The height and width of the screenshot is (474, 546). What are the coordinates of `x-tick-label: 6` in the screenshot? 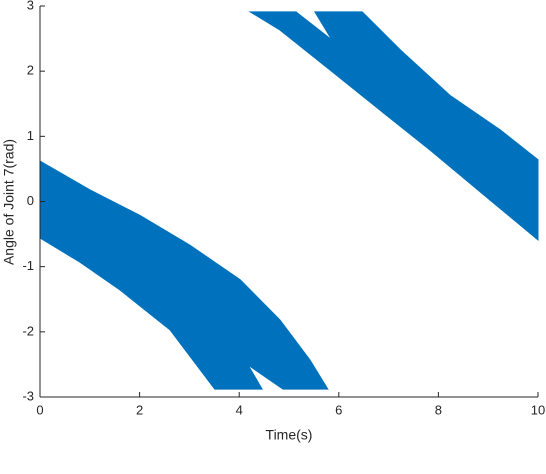 It's located at (338, 409).